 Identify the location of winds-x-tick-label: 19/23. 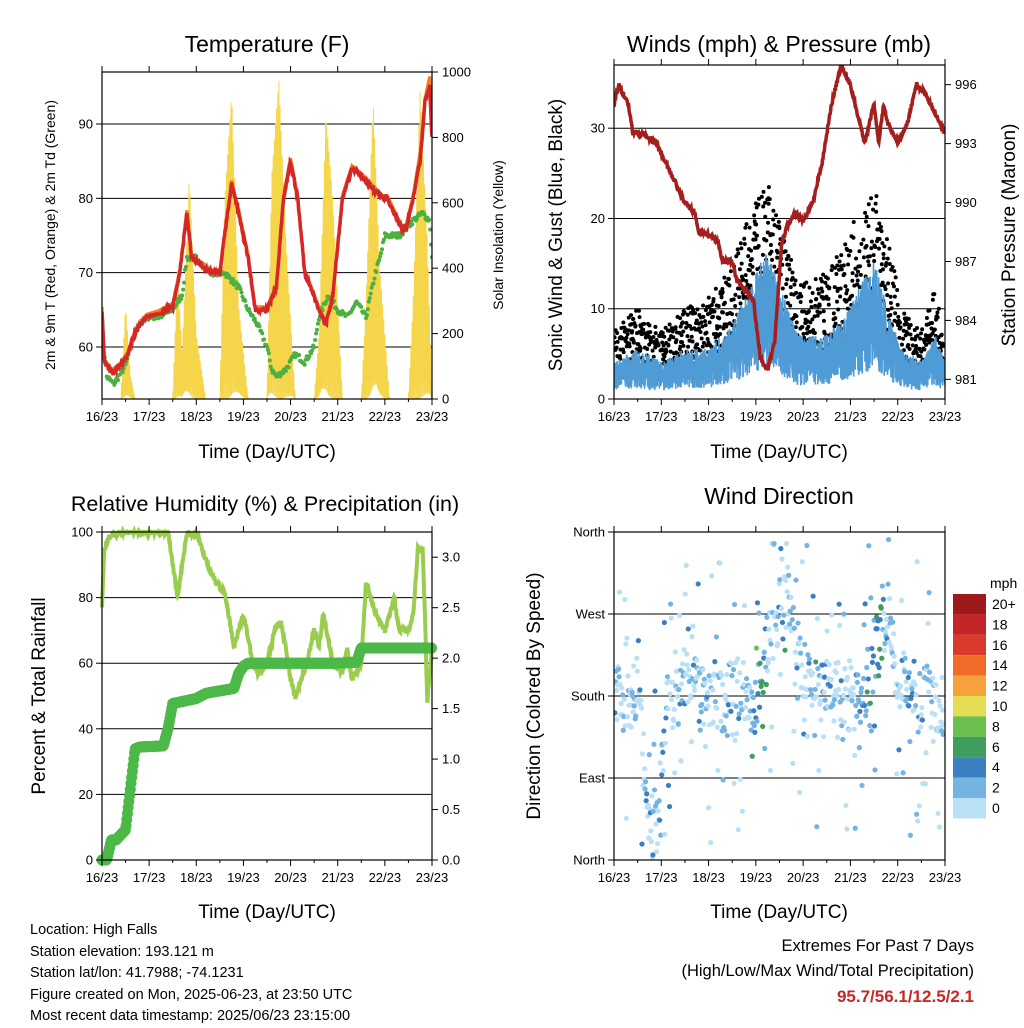
(756, 416).